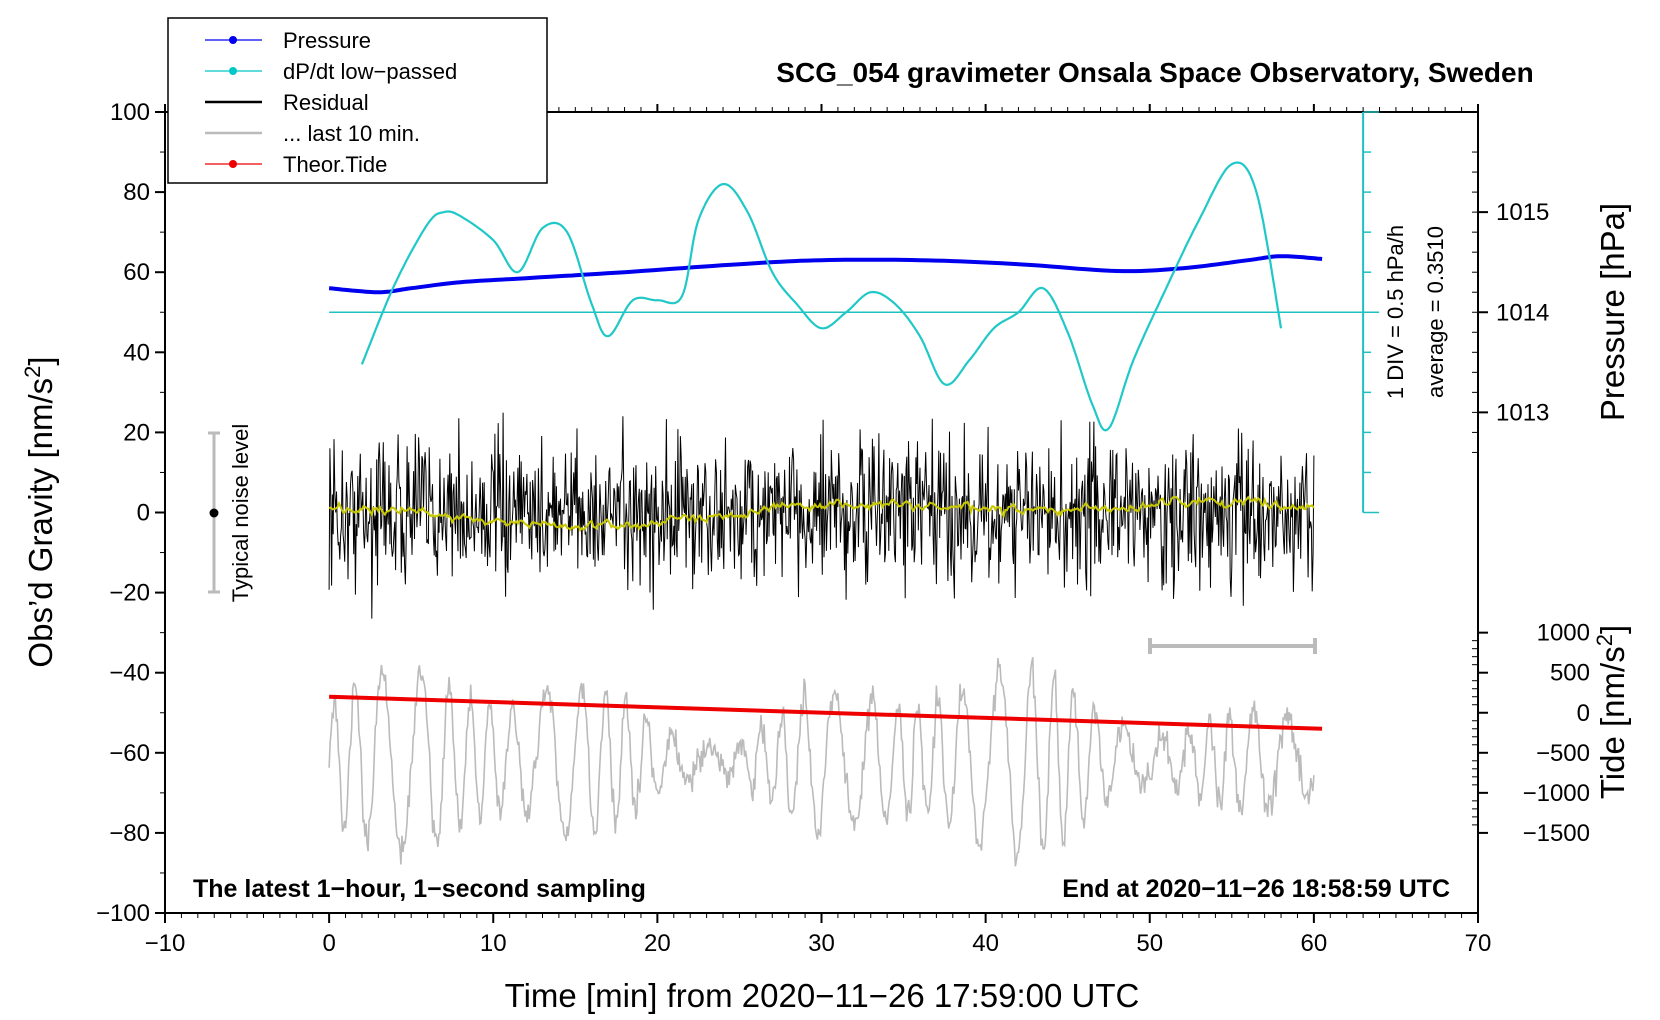  Describe the element at coordinates (1478, 943) in the screenshot. I see `x-tick-label: 70` at that location.